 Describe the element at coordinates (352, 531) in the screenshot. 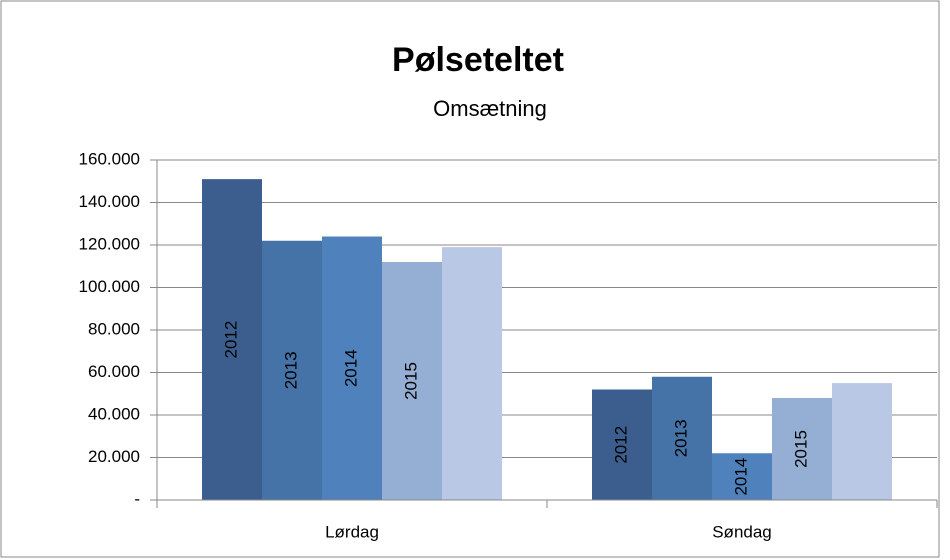

I see `x-tick-label: Lørdag` at that location.